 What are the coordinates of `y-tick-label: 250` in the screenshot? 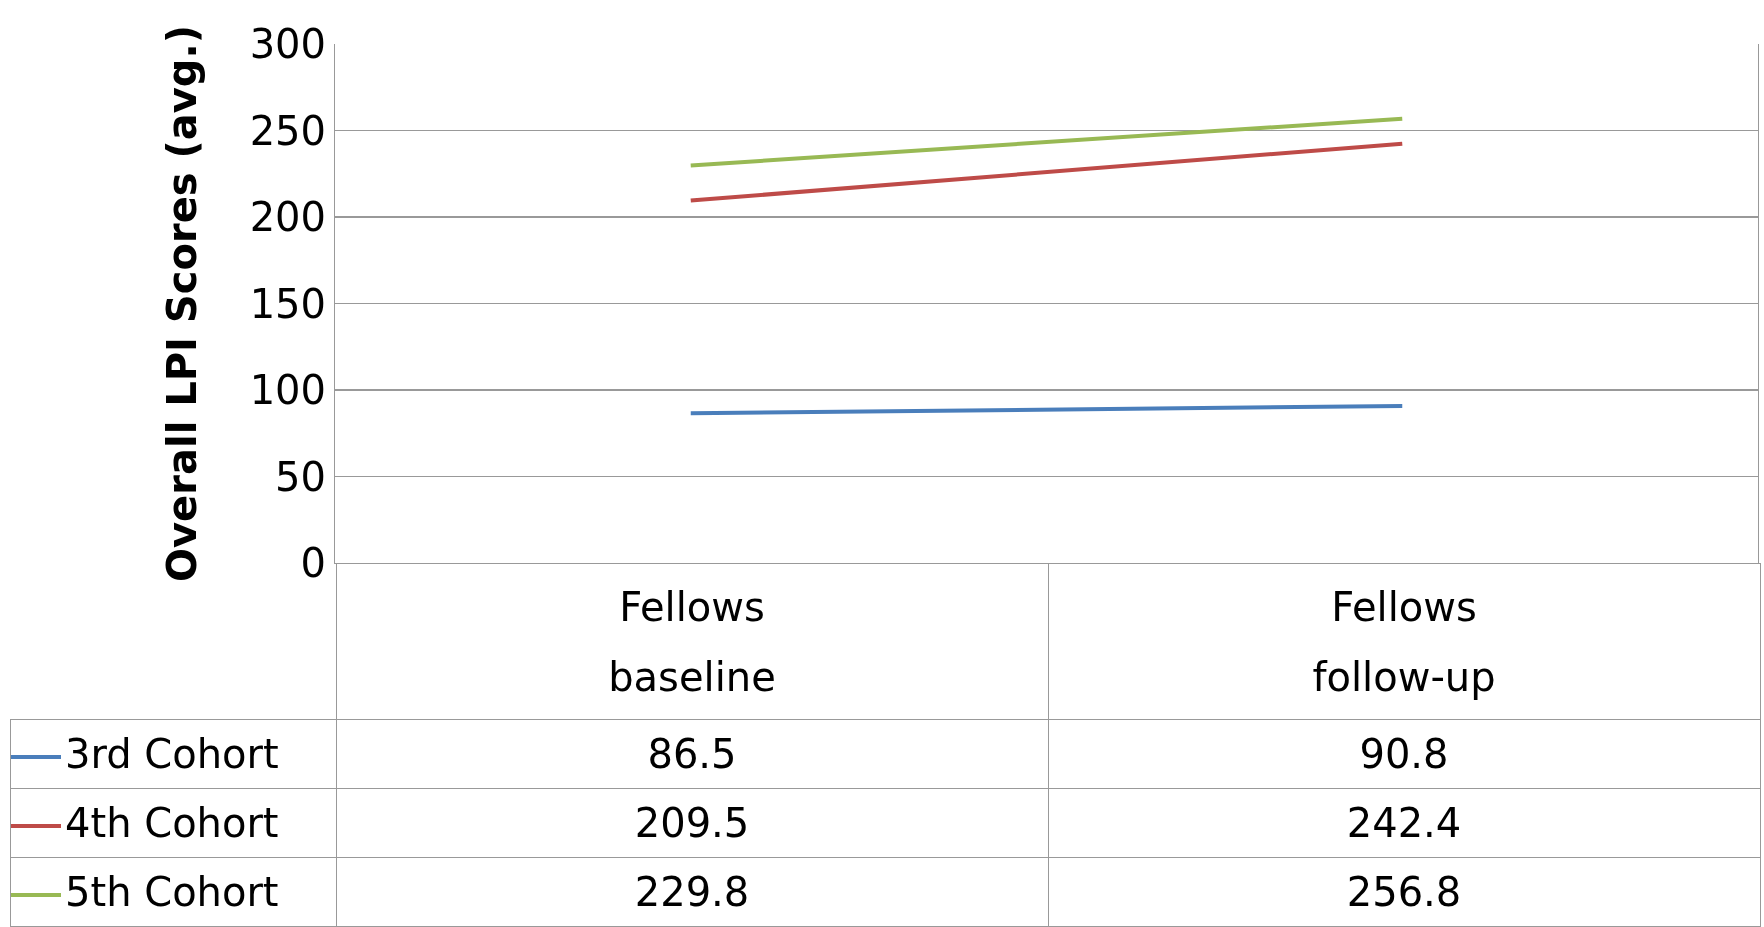 It's located at (287, 130).